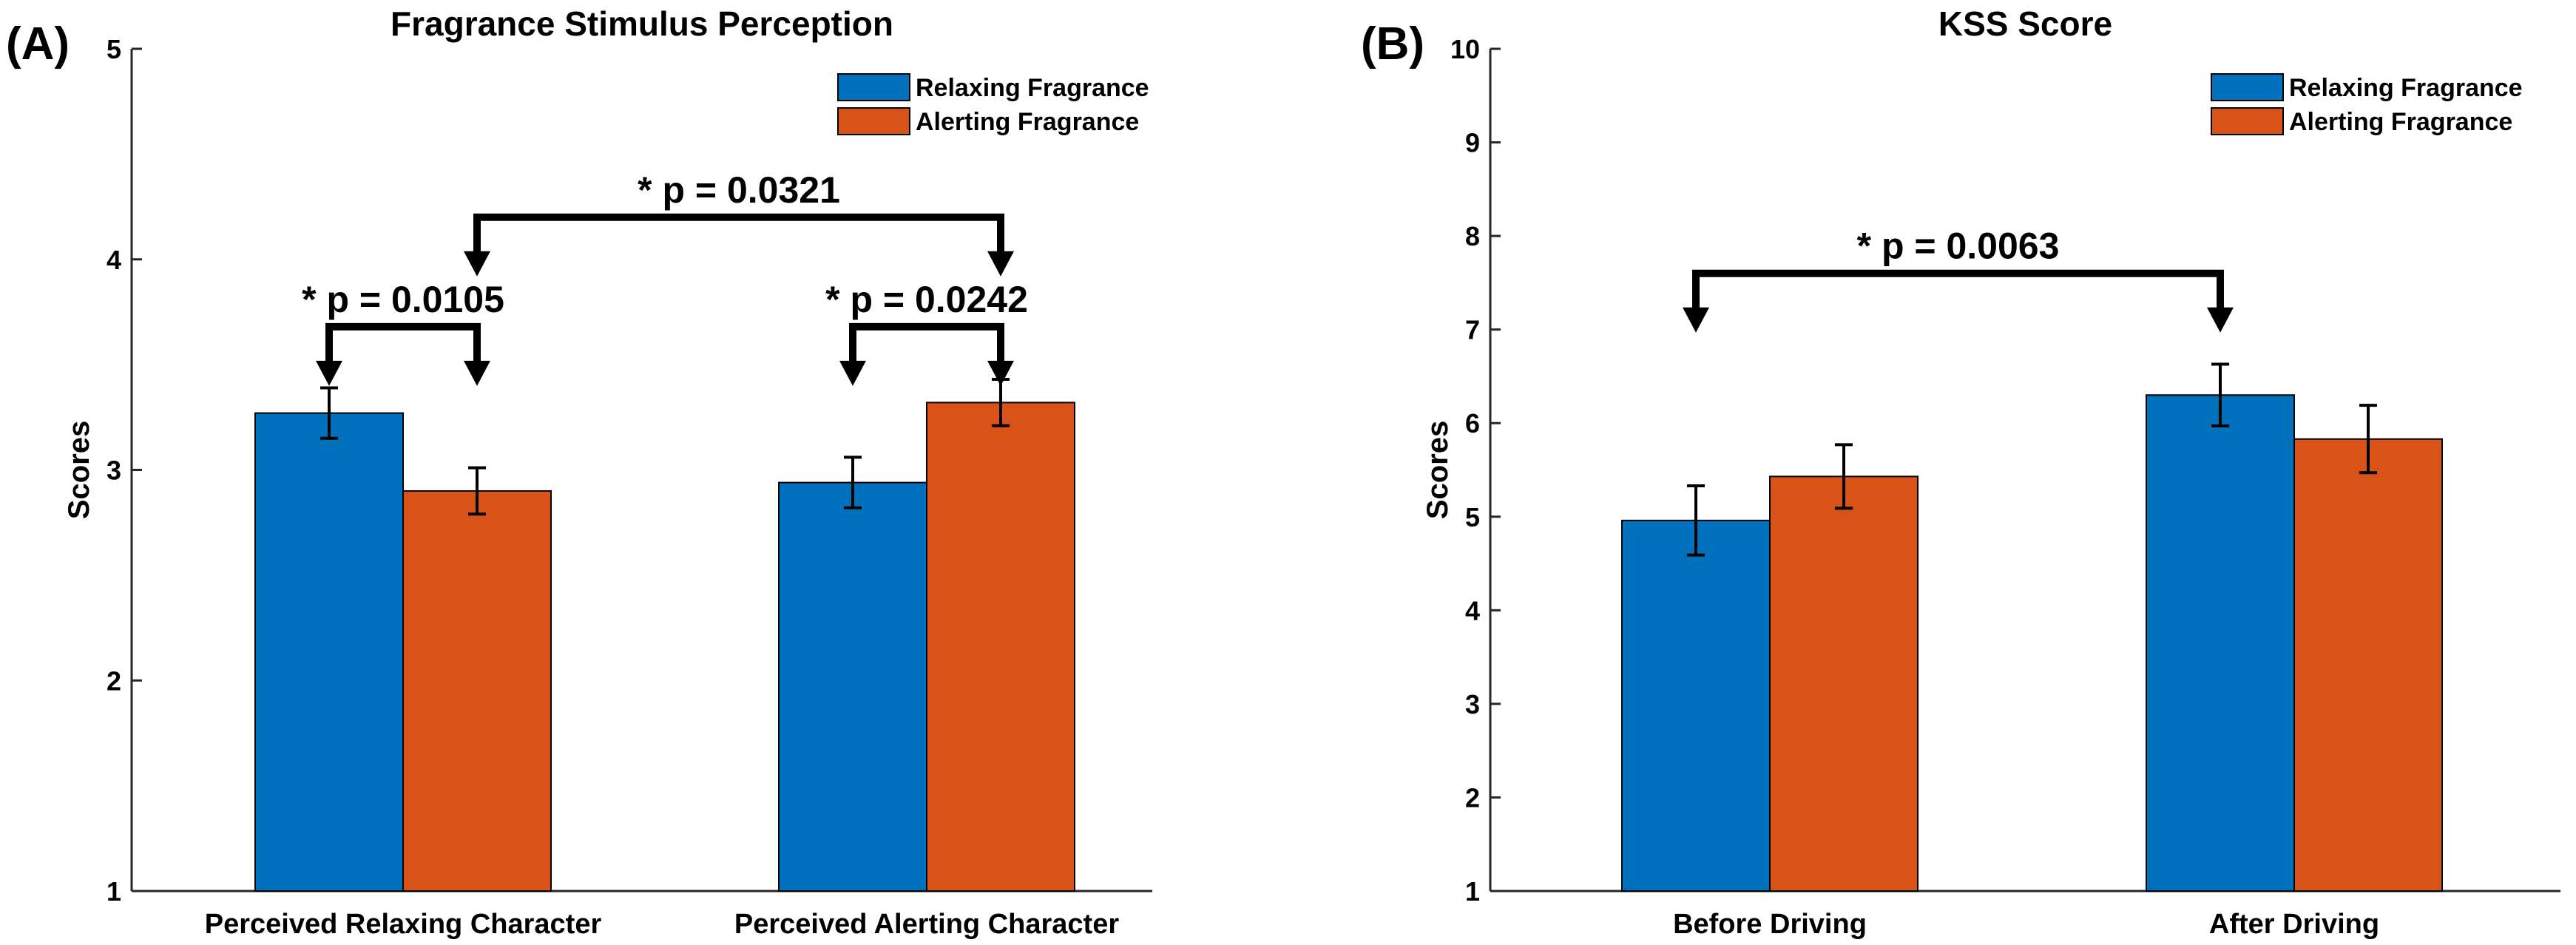  I want to click on p-value-label: * p = 0.0242, so click(926, 299).